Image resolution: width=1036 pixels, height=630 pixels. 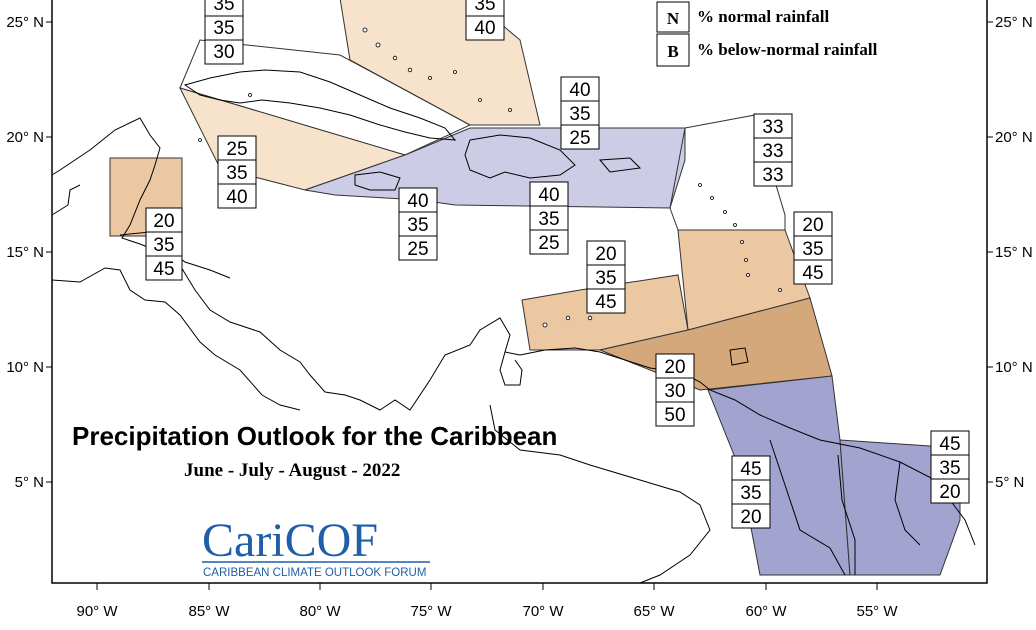 I want to click on prob-box-windward: 20 35 45, so click(x=813, y=248).